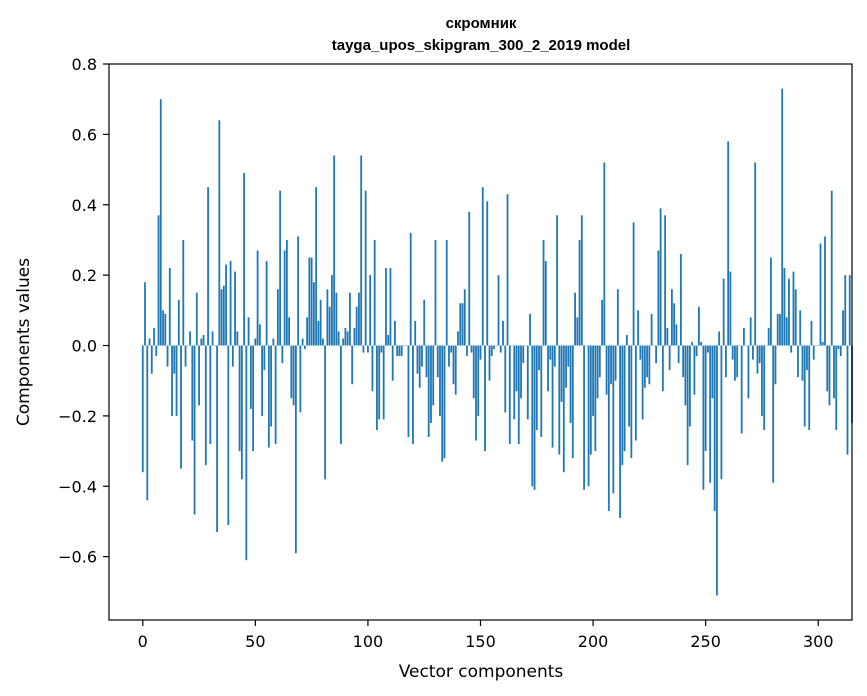 This screenshot has width=867, height=696. Describe the element at coordinates (368, 641) in the screenshot. I see `x-tick-label-2: 100` at that location.